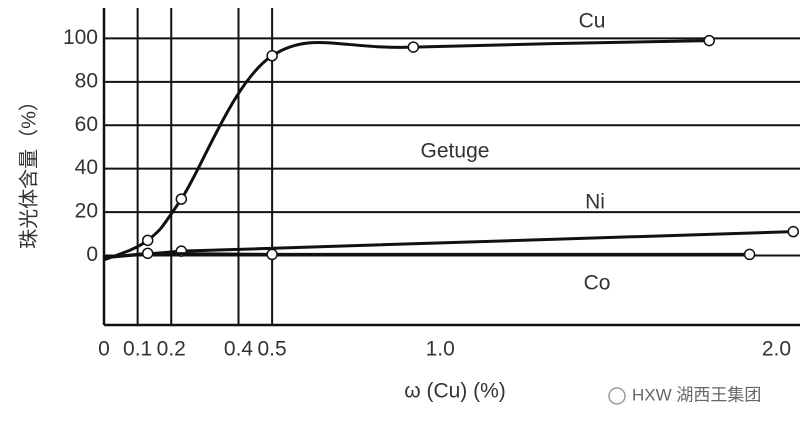 The image size is (811, 431). What do you see at coordinates (597, 283) in the screenshot?
I see `series-label: Co` at bounding box center [597, 283].